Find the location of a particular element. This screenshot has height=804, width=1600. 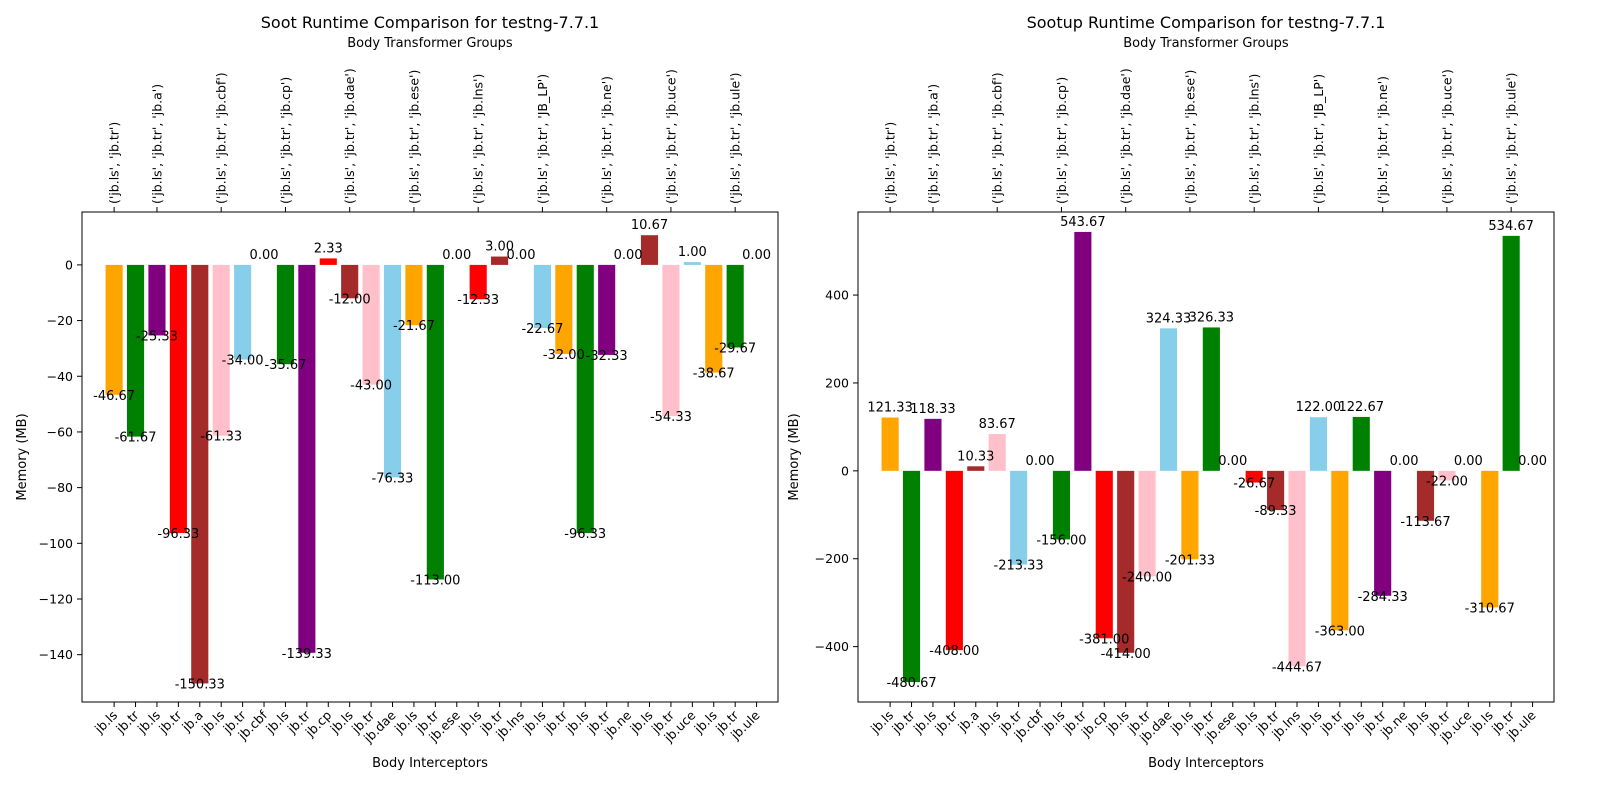

data-label: -12.00 is located at coordinates (350, 299).